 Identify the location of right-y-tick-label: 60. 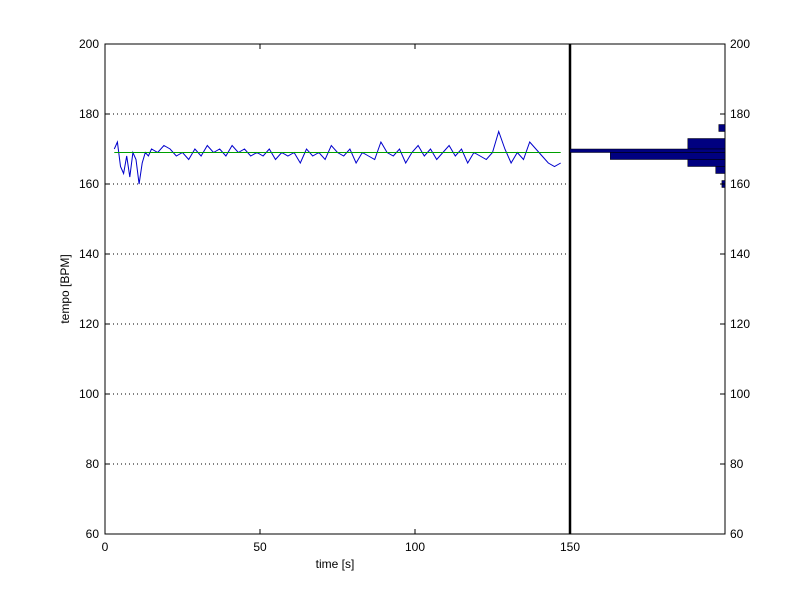
(737, 534).